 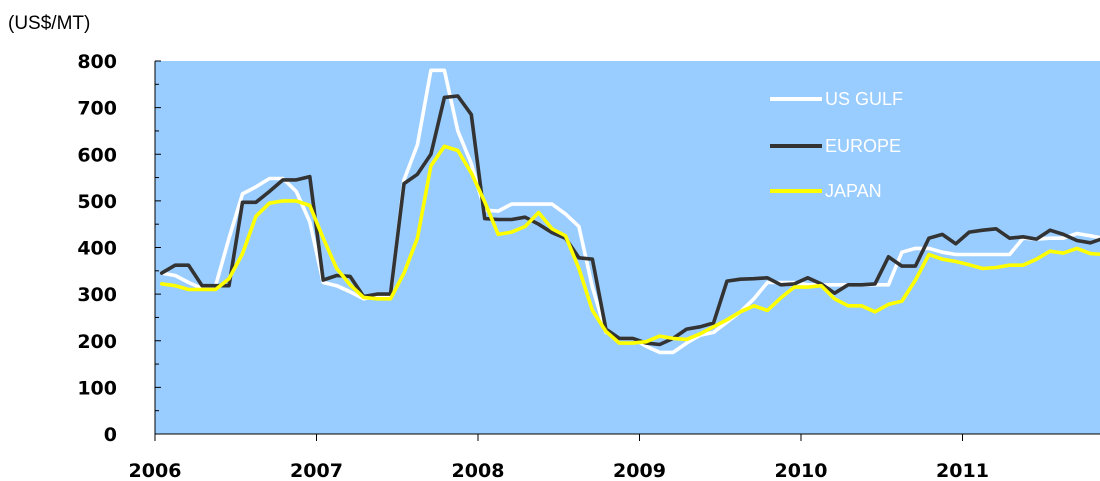 I want to click on x-tick-label: 2009, so click(x=639, y=470).